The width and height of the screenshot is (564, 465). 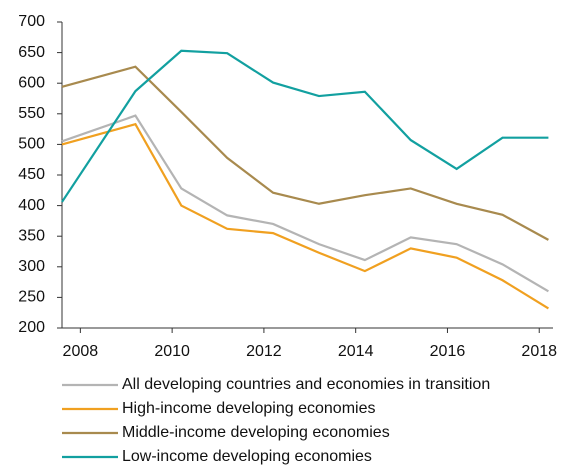 What do you see at coordinates (31, 82) in the screenshot?
I see `y-tick-label: 600` at bounding box center [31, 82].